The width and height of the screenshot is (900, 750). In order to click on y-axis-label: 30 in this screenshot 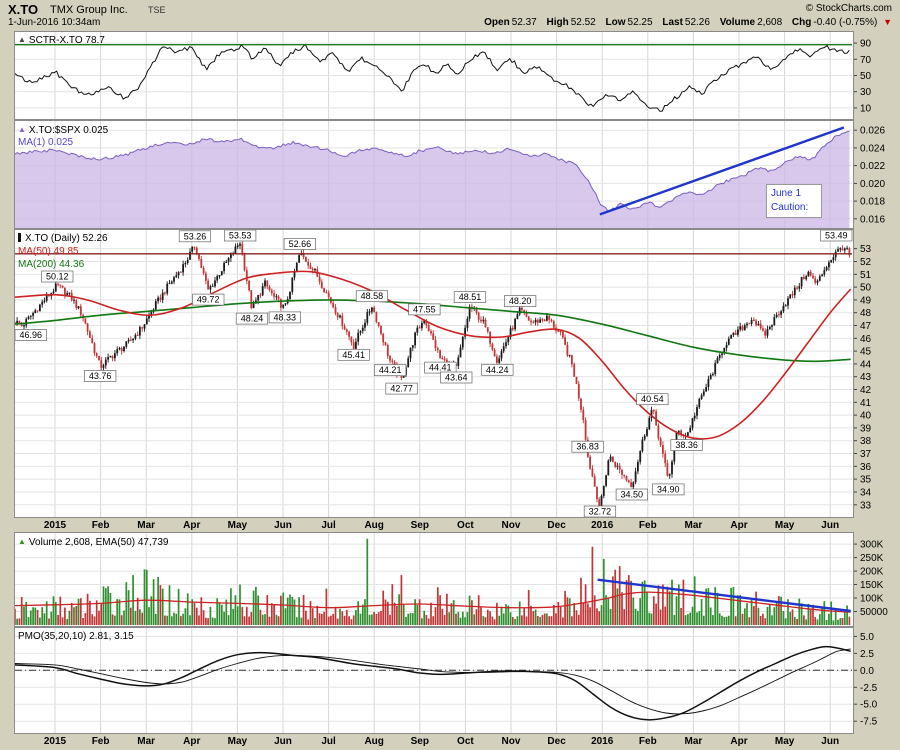, I will do `click(866, 92)`.